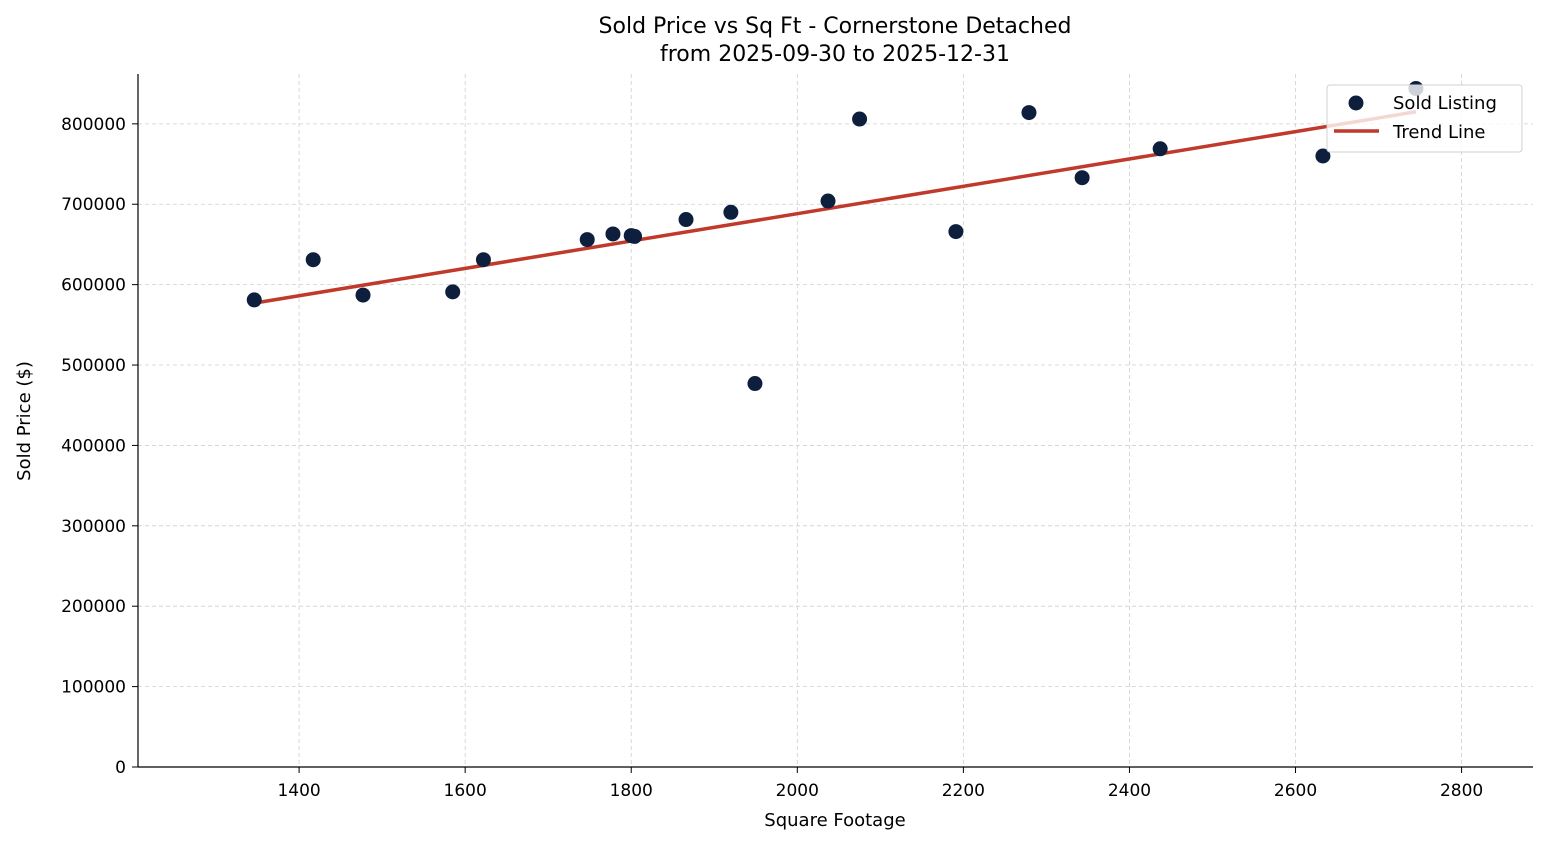  Describe the element at coordinates (93, 286) in the screenshot. I see `y-tick-label: 600000` at that location.